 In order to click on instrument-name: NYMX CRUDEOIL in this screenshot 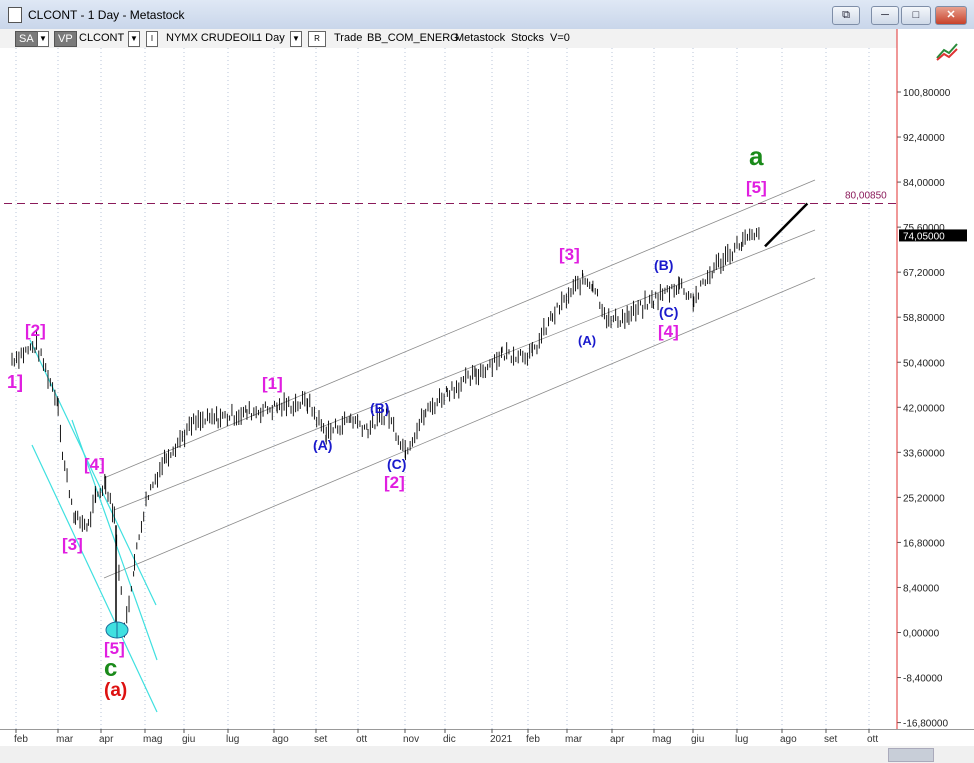, I will do `click(212, 38)`.